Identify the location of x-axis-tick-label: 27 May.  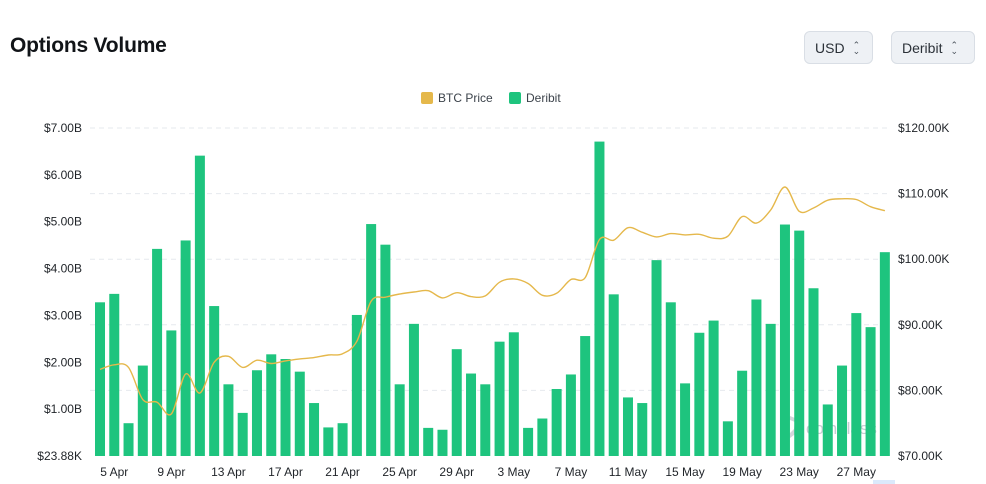
(856, 472).